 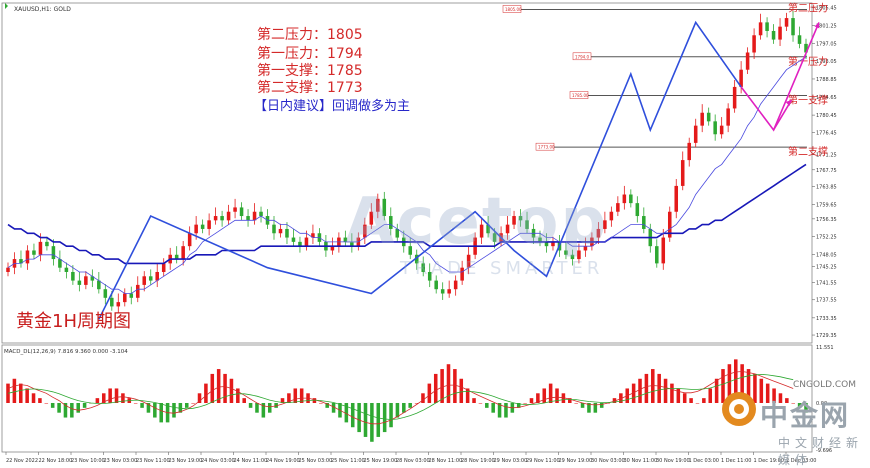 I want to click on y-tick-label: 1741.55, so click(x=826, y=284).